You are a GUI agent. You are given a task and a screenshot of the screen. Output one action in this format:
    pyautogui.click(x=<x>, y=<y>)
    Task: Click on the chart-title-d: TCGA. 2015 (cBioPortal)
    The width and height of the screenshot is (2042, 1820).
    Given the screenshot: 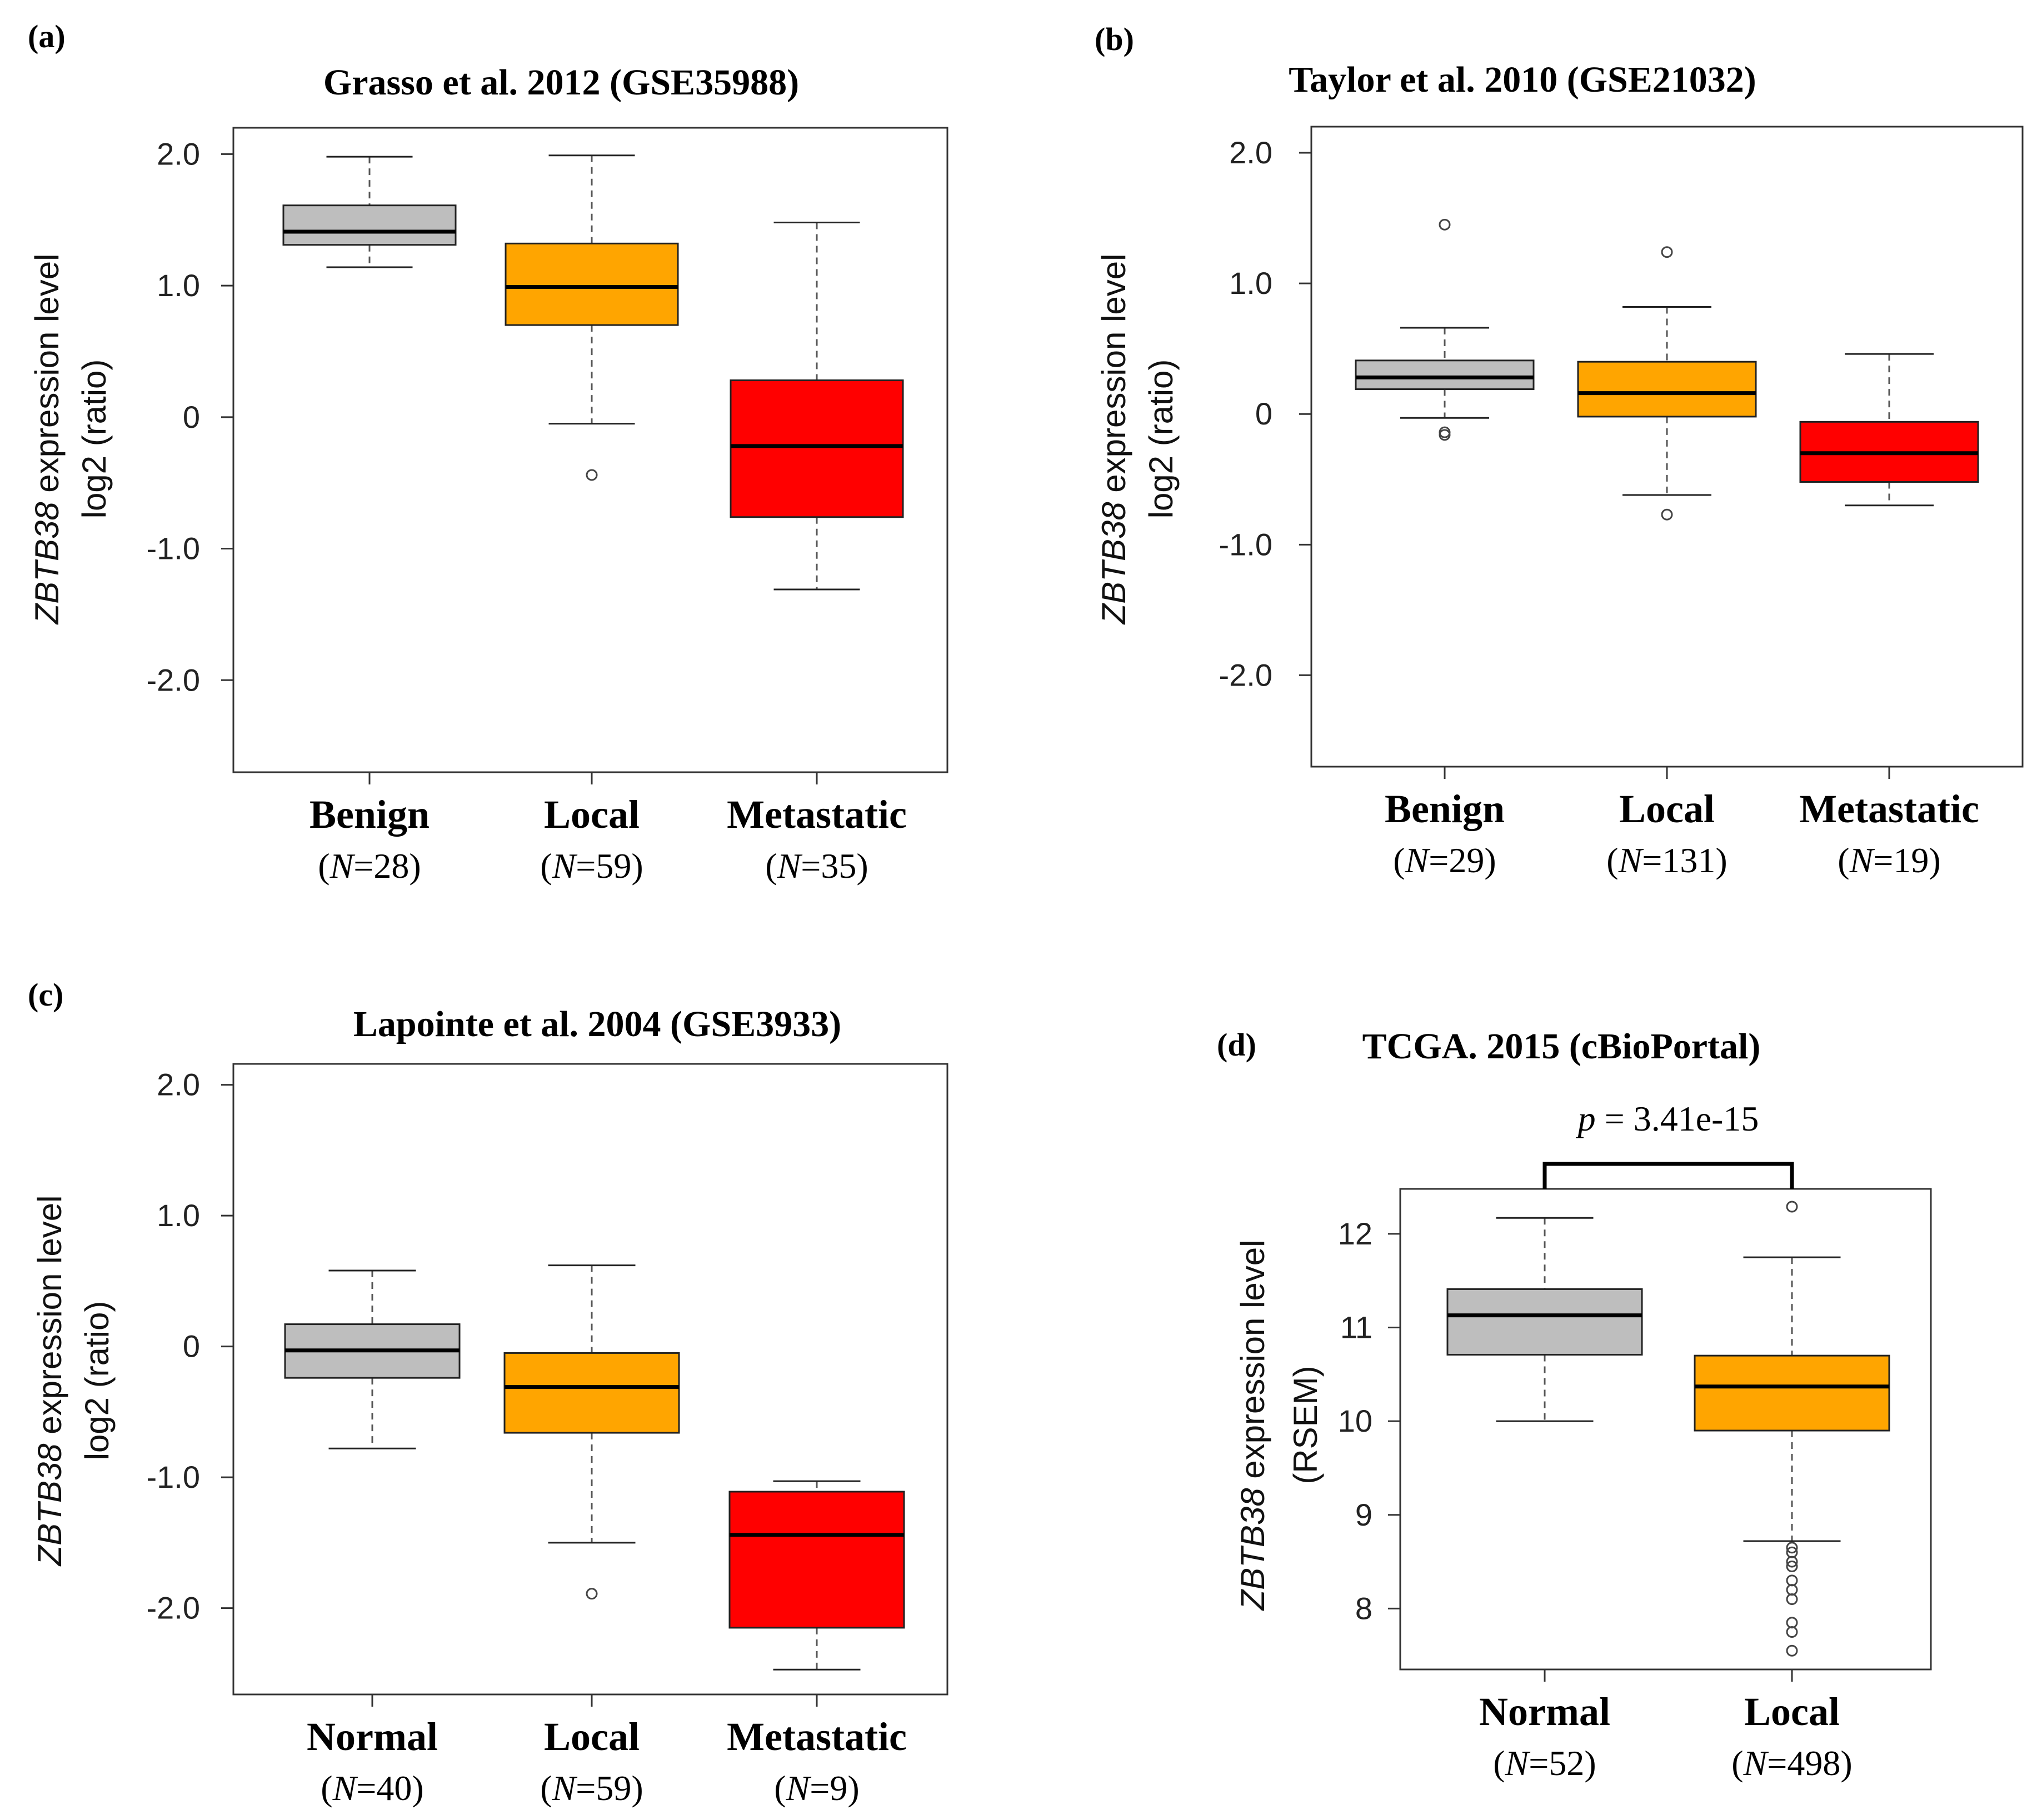 What is the action you would take?
    pyautogui.click(x=1561, y=1046)
    